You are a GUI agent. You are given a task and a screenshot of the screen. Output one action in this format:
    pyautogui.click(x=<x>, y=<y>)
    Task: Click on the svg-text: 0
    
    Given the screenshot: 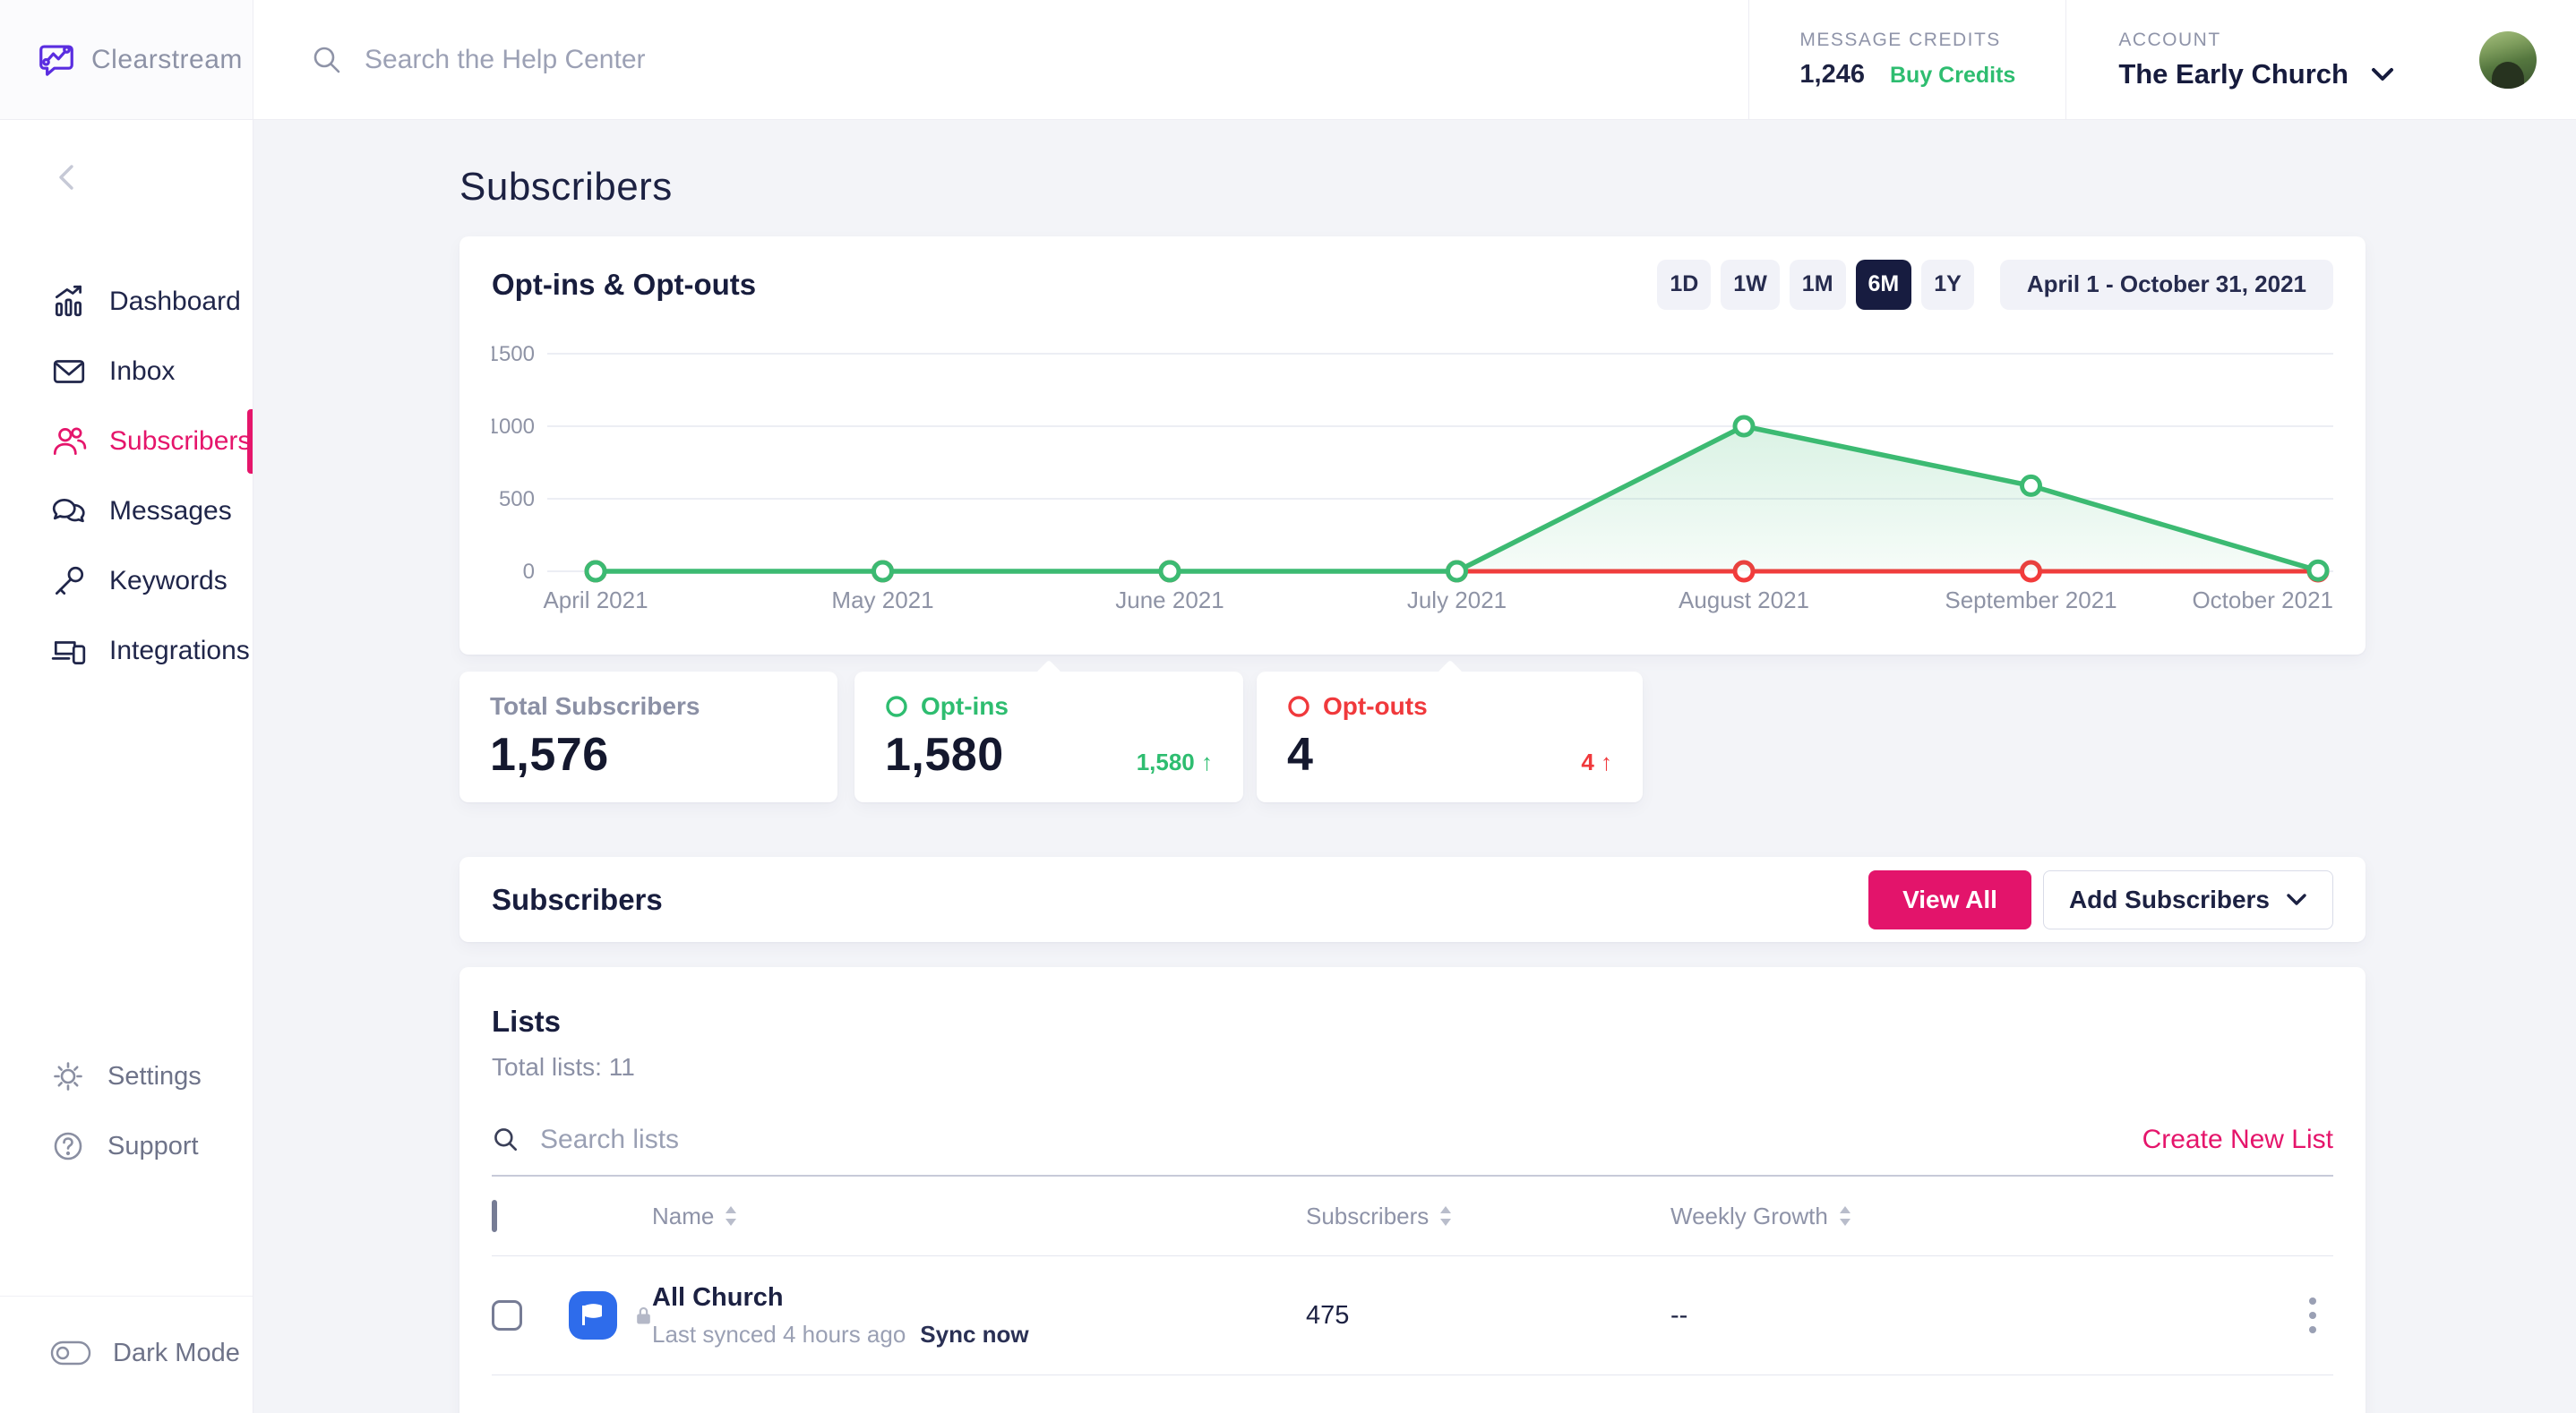 What is the action you would take?
    pyautogui.click(x=529, y=572)
    